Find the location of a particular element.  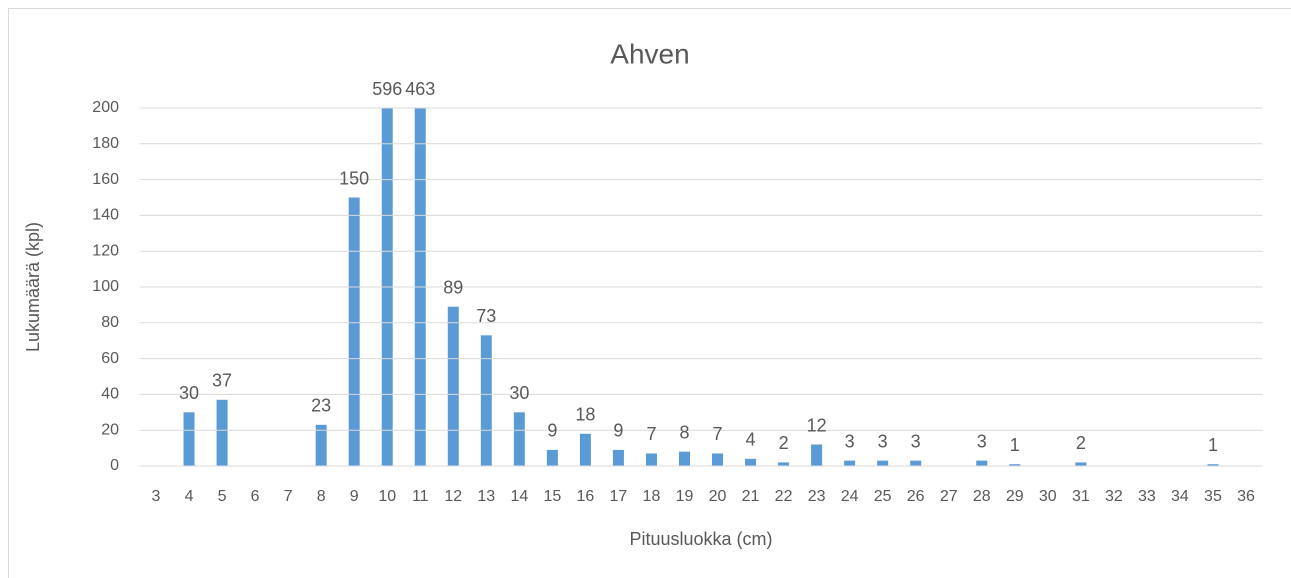

x-tick-label: 29 is located at coordinates (1015, 496).